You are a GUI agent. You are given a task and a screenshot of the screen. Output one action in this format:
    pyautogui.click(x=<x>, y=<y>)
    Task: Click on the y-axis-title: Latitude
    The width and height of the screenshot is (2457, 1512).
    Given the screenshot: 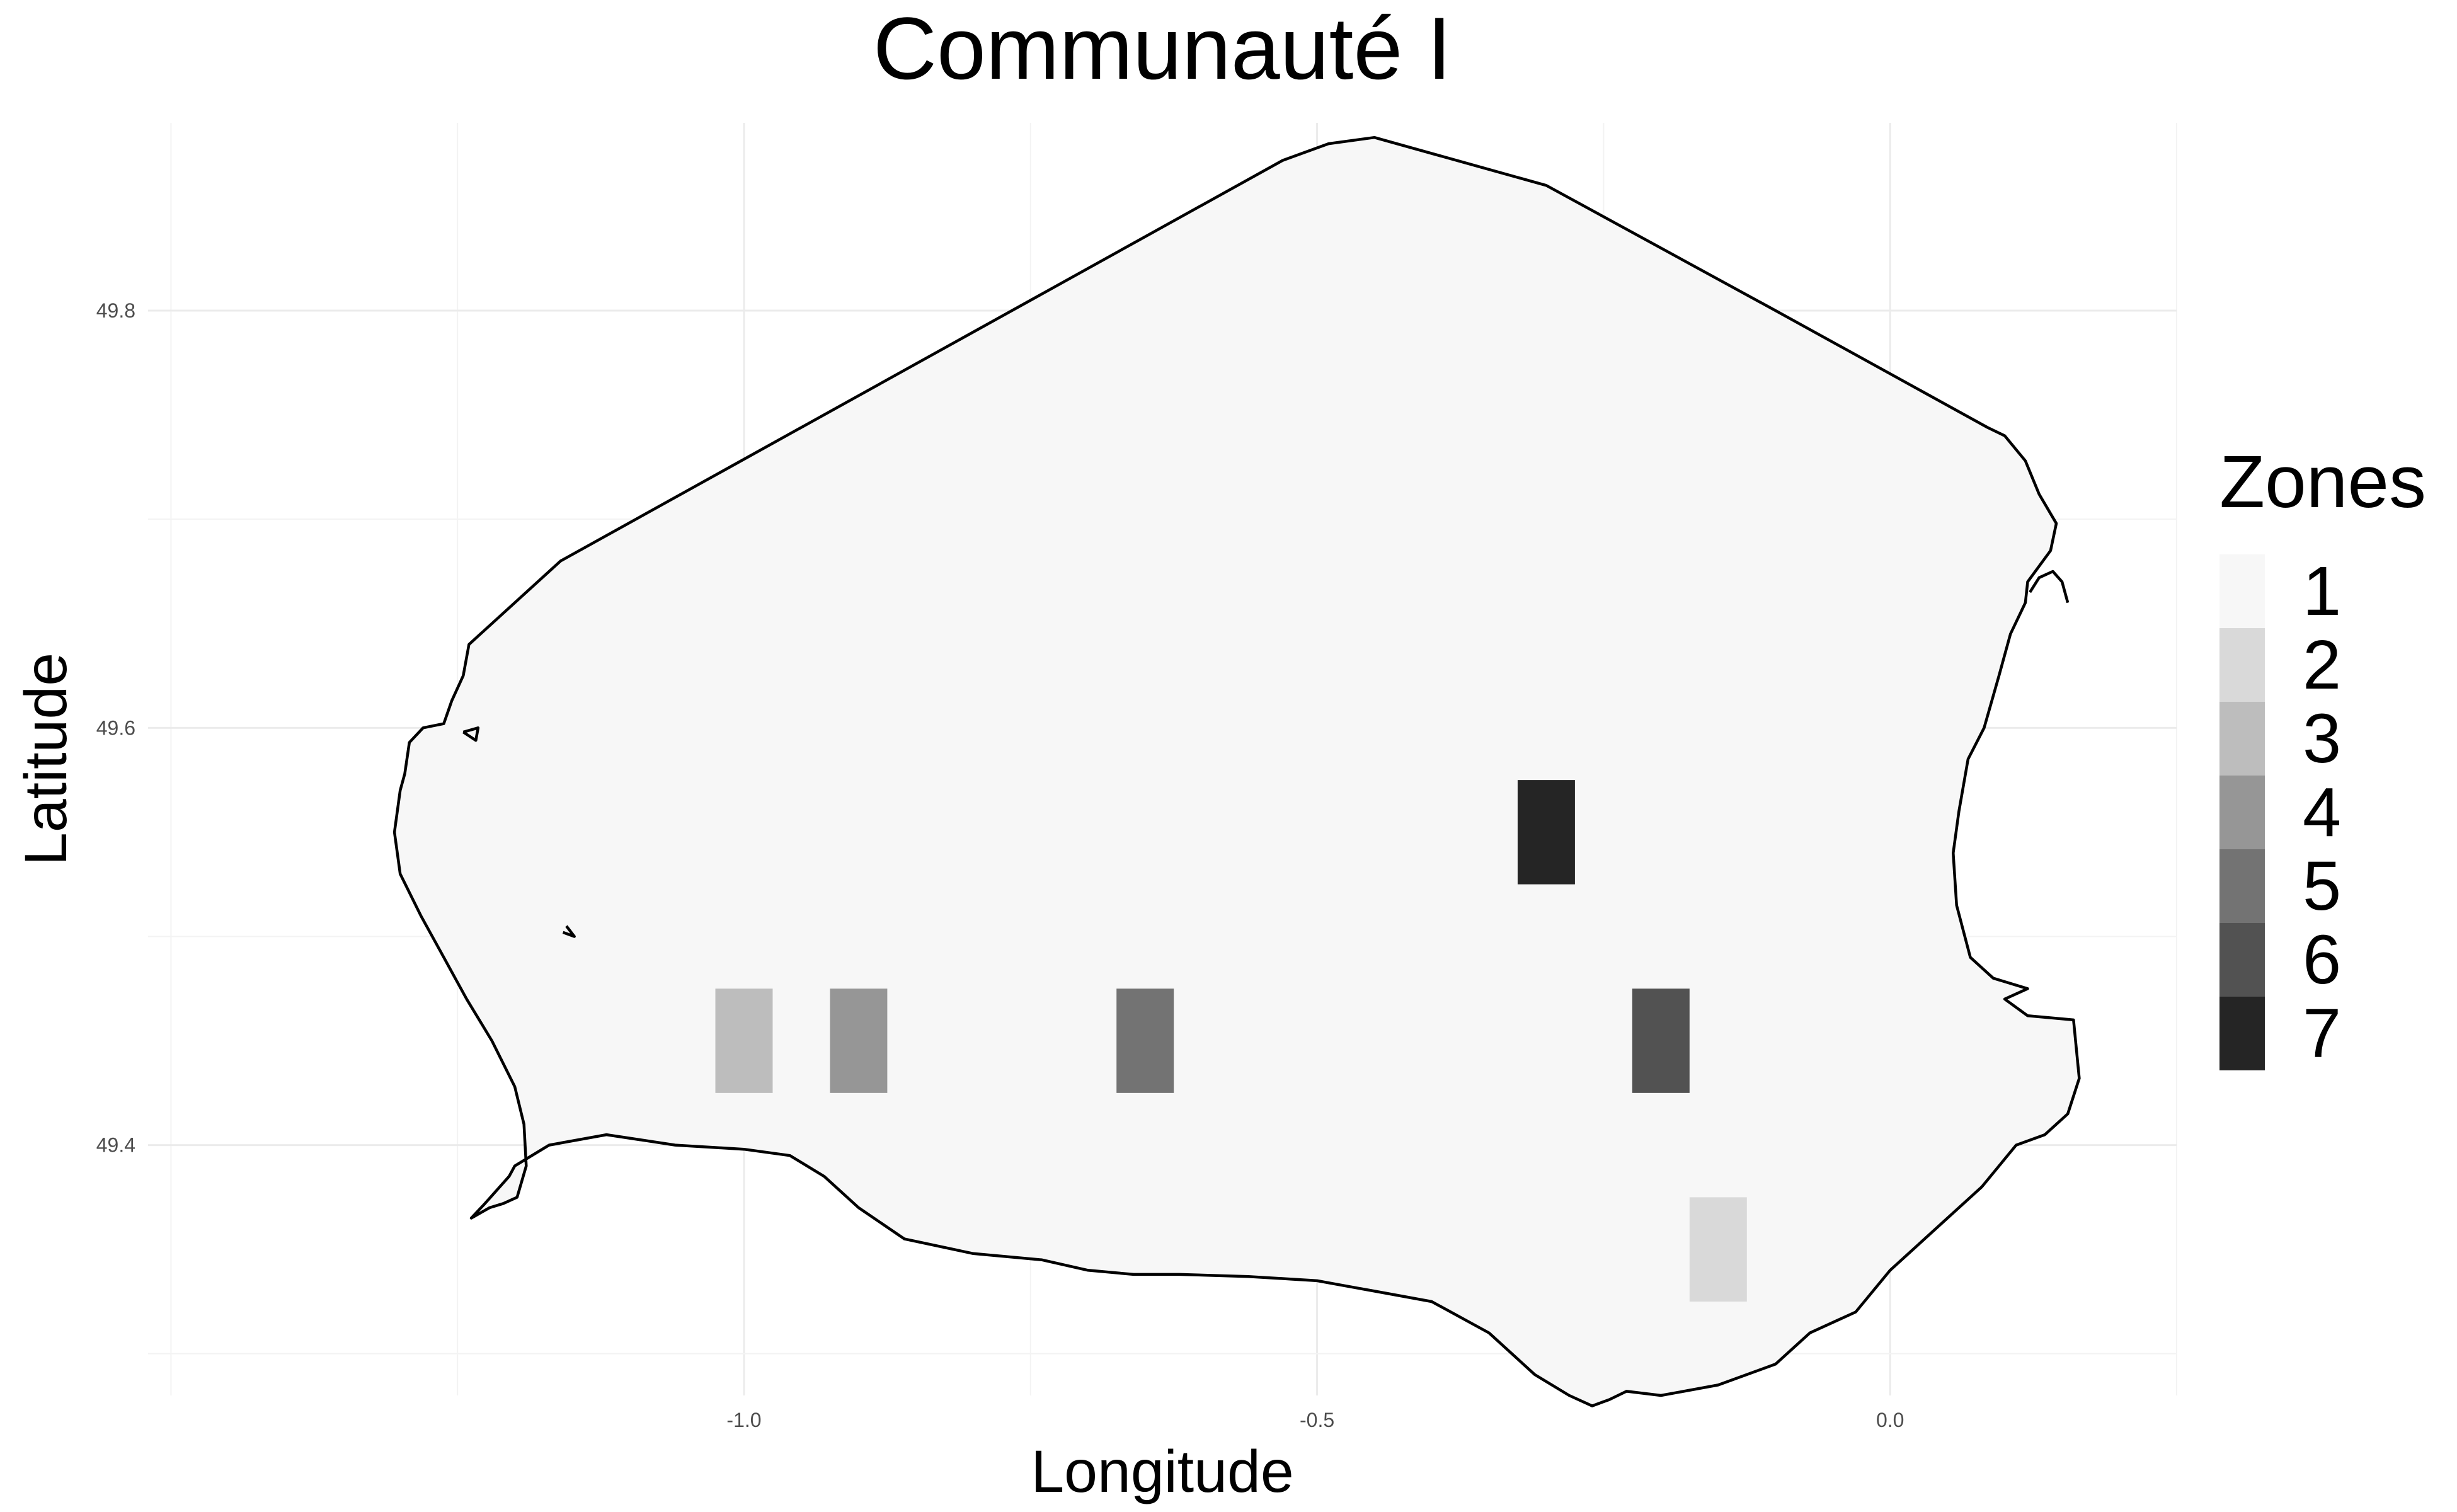 What is the action you would take?
    pyautogui.click(x=46, y=759)
    